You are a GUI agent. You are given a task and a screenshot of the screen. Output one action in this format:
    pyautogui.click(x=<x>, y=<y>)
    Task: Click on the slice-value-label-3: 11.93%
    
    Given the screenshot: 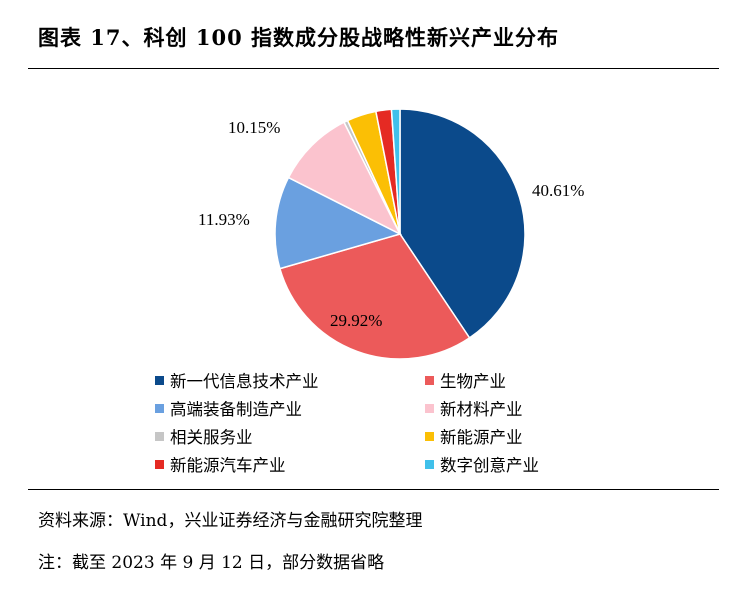 What is the action you would take?
    pyautogui.click(x=224, y=219)
    